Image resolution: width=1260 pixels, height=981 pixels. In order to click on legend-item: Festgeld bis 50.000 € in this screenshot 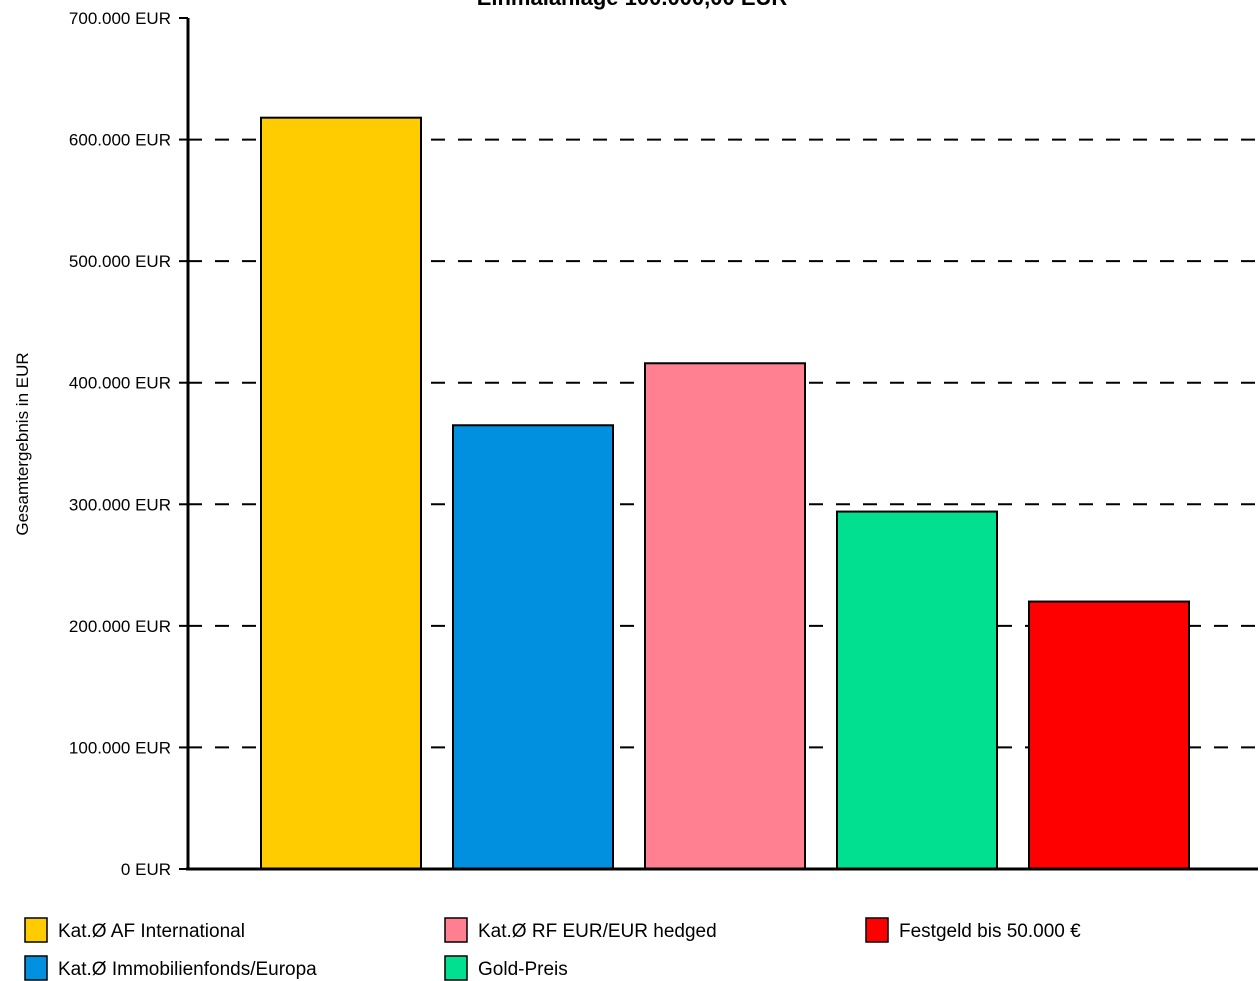, I will do `click(973, 930)`.